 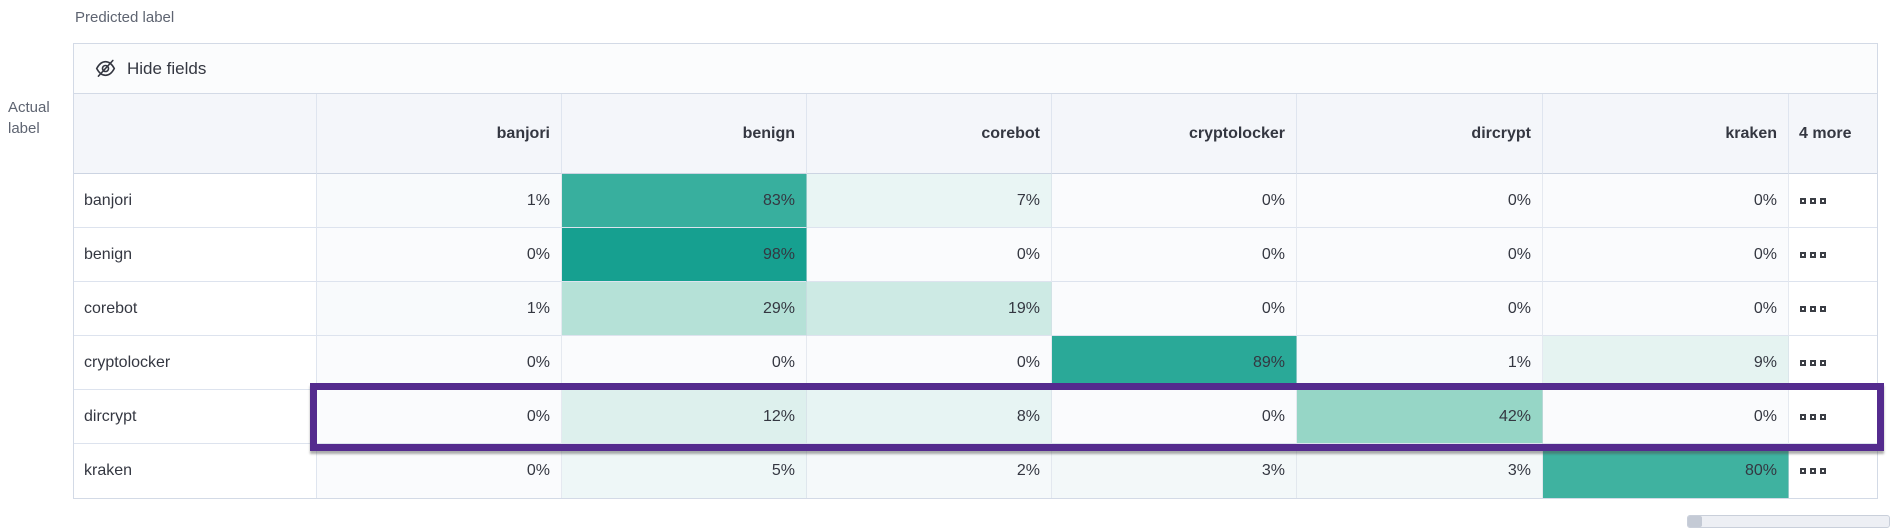 What do you see at coordinates (929, 363) in the screenshot?
I see `cell-cryptolocker-corebot: 0%` at bounding box center [929, 363].